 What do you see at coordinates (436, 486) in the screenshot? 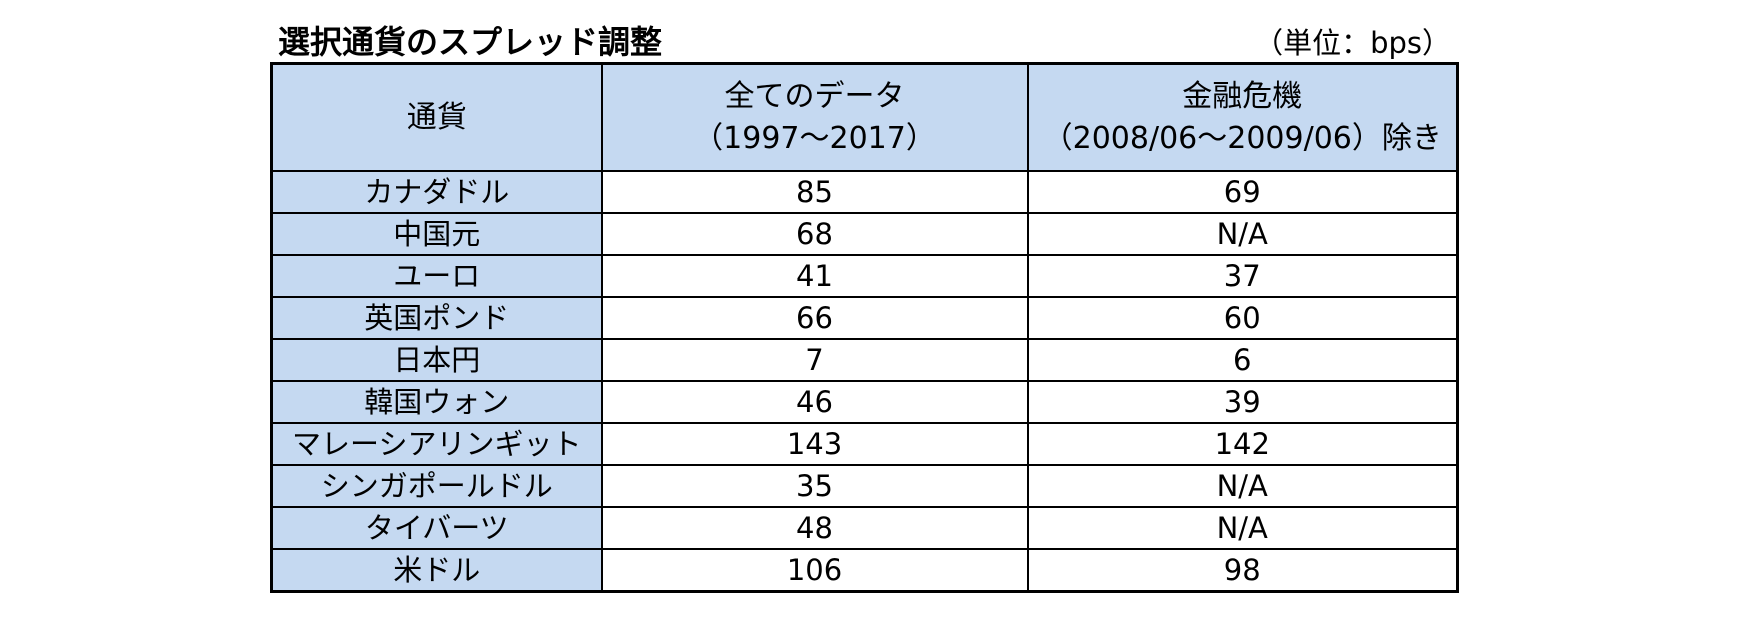
I see `currency-cell: シンガポールドル` at bounding box center [436, 486].